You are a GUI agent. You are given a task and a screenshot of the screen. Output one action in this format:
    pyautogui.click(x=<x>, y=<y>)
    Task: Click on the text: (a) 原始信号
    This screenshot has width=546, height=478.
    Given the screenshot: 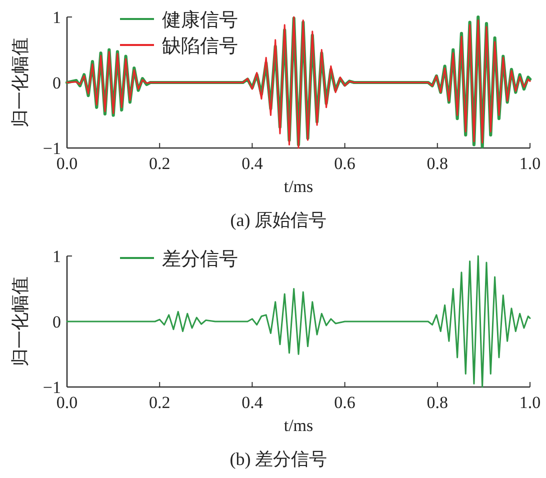 What is the action you would take?
    pyautogui.click(x=278, y=220)
    